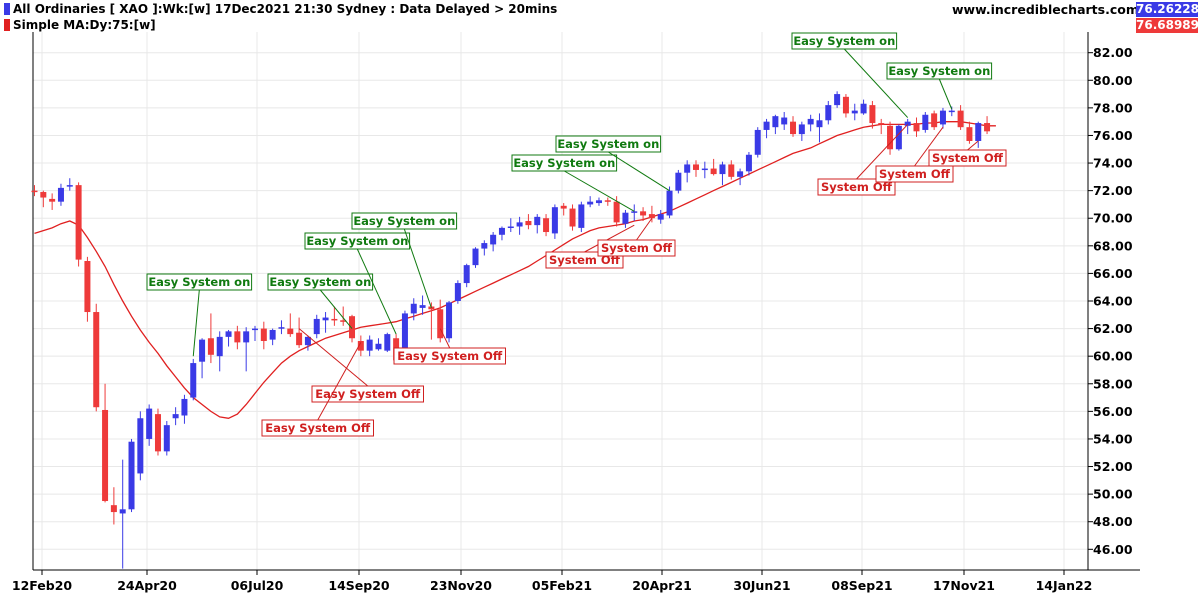 The width and height of the screenshot is (1200, 600). Describe the element at coordinates (1064, 585) in the screenshot. I see `x-tick-label: 14Jan22` at that location.